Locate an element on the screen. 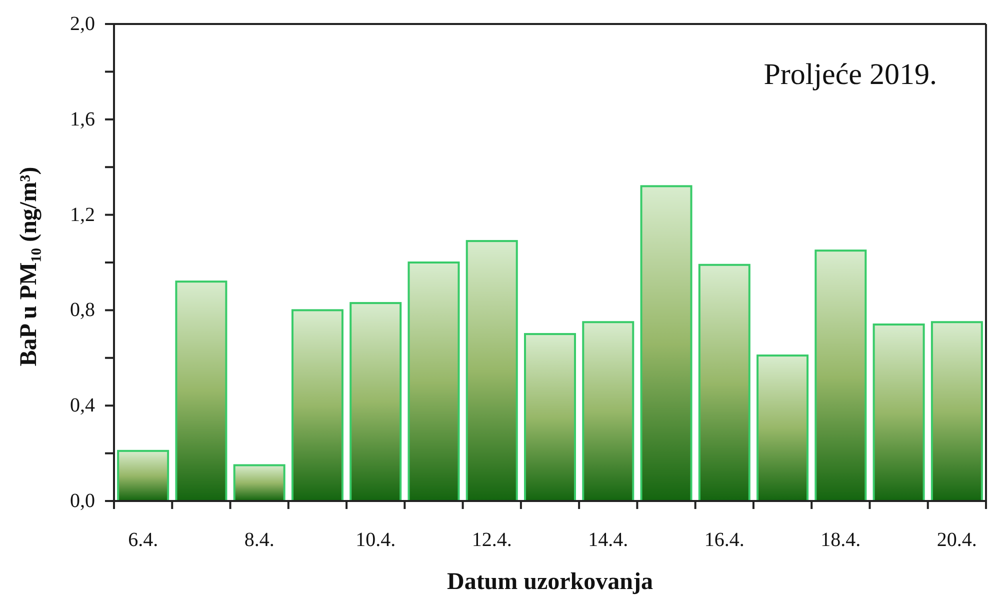 This screenshot has height=599, width=988. y-tick-label: 2,0 is located at coordinates (82, 24).